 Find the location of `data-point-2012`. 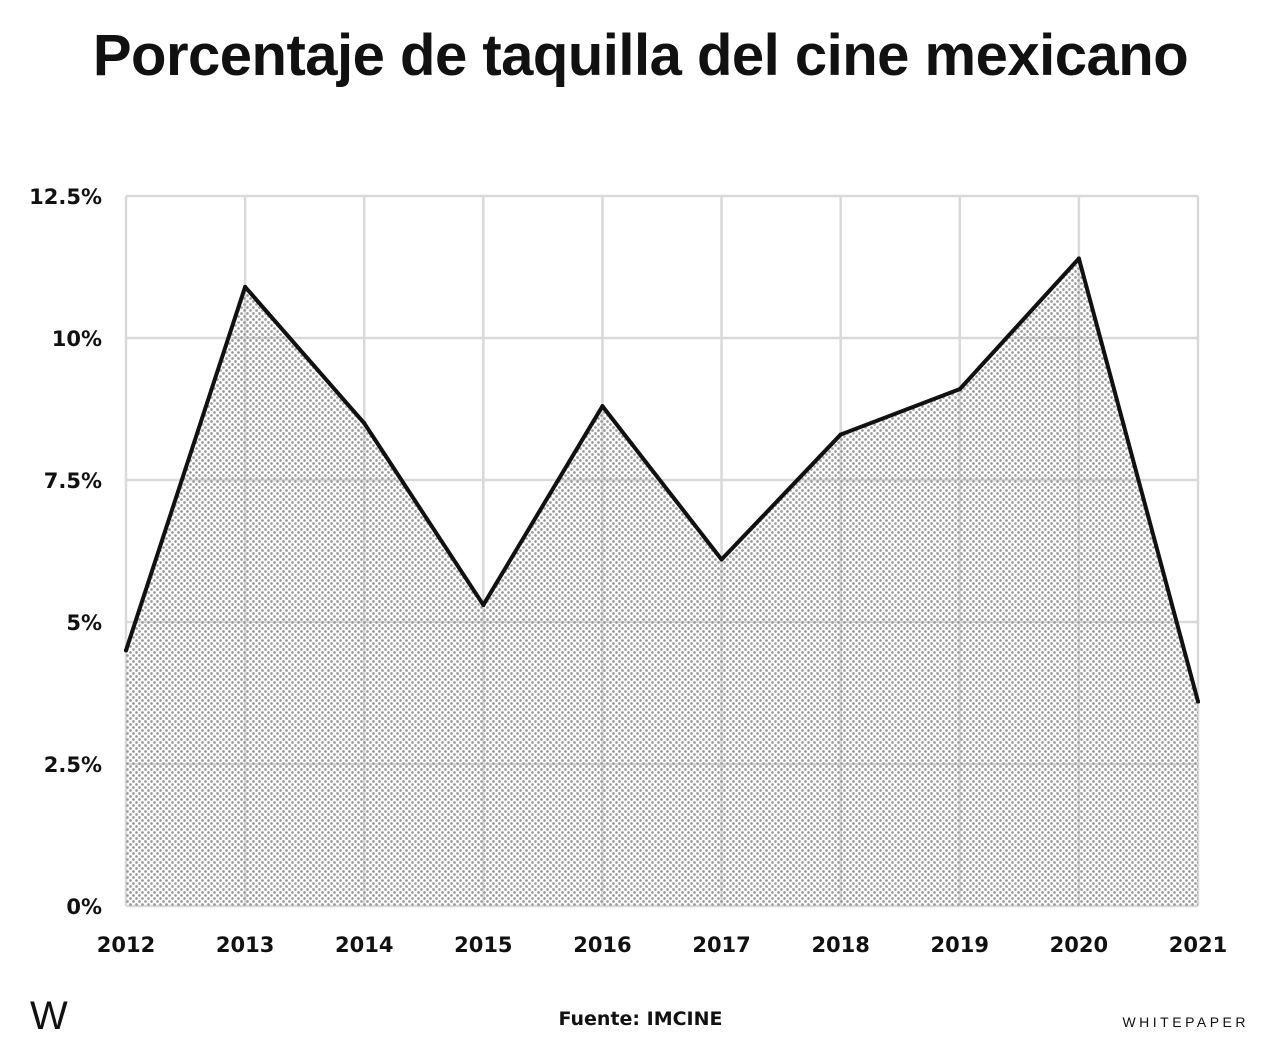

data-point-2012 is located at coordinates (126, 650).